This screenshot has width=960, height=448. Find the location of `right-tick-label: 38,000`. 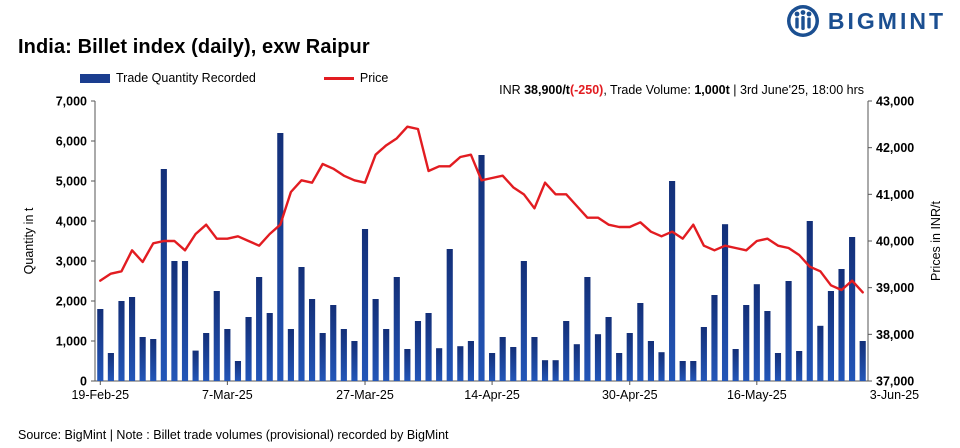

right-tick-label: 38,000 is located at coordinates (895, 335).